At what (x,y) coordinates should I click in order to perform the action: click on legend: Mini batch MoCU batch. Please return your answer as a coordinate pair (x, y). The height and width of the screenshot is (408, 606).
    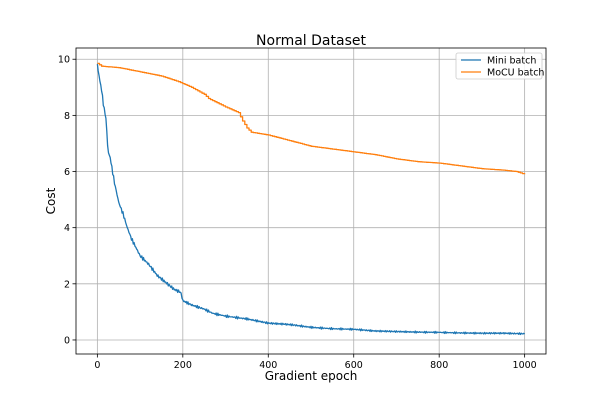
    Looking at the image, I should click on (499, 66).